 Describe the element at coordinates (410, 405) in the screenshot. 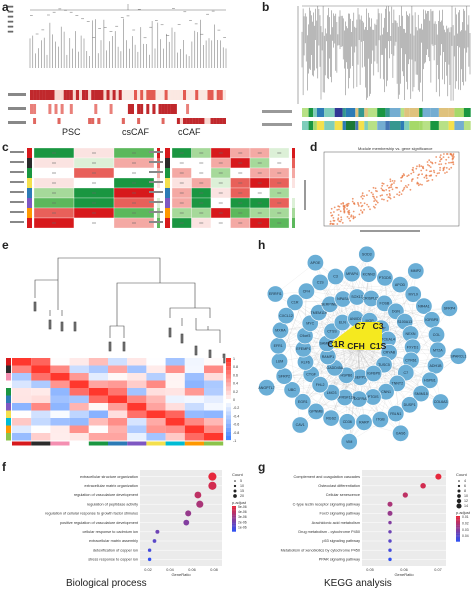

I see `h-node: DUSP1` at that location.